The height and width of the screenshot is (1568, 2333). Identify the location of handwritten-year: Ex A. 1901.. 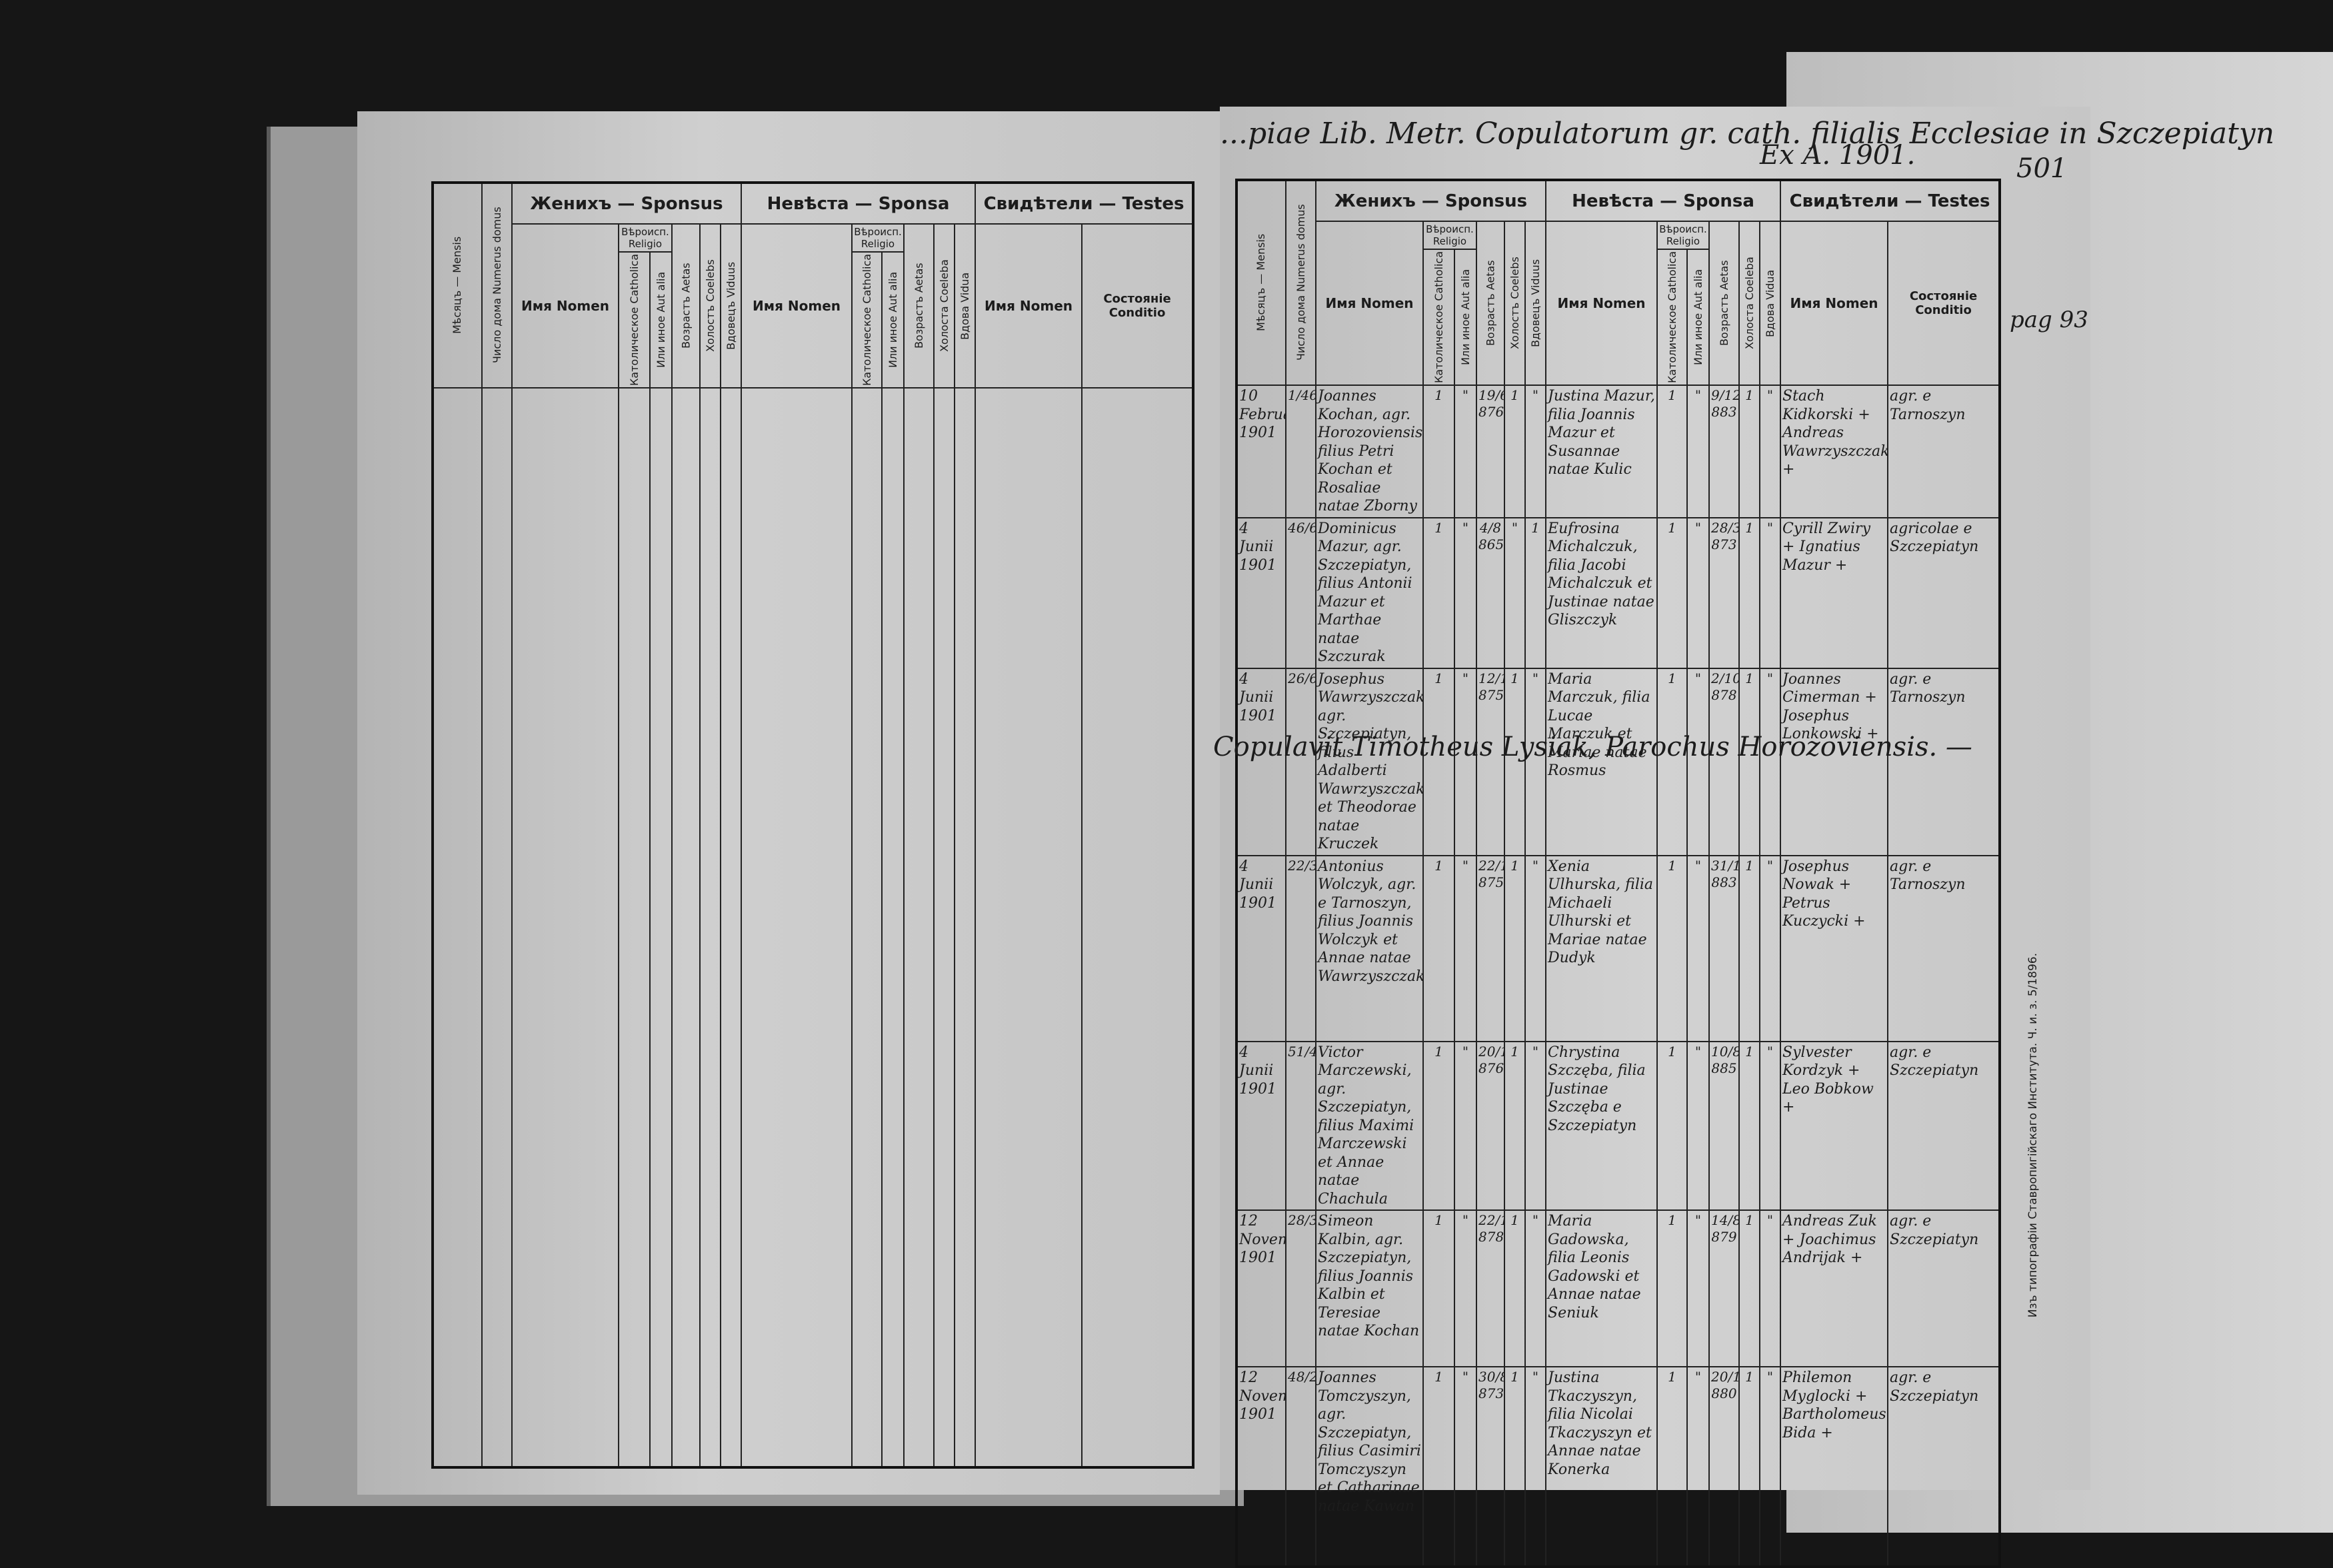
(1838, 155).